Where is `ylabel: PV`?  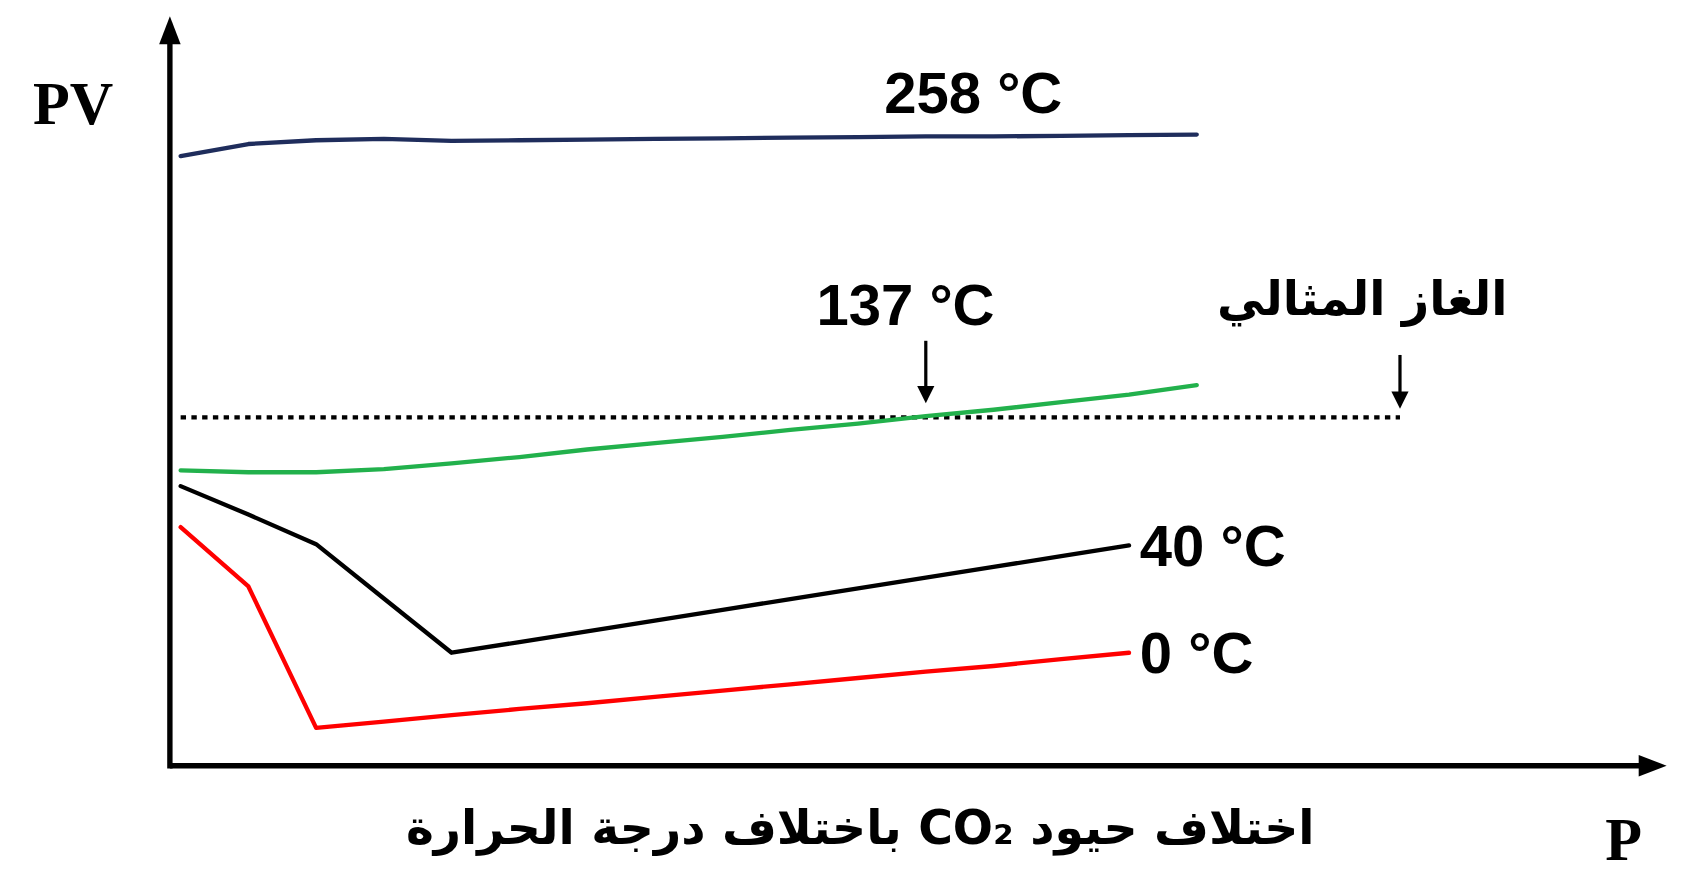
ylabel: PV is located at coordinates (73, 103).